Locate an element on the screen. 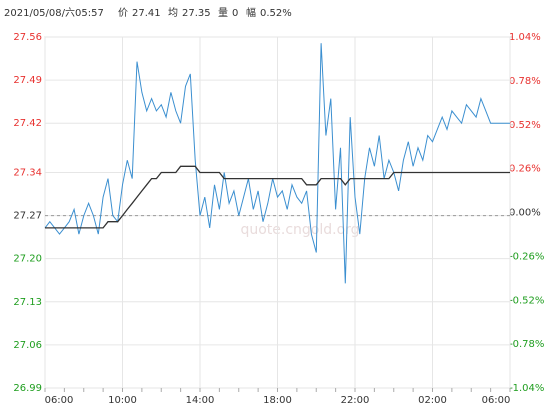 Image resolution: width=546 pixels, height=409 pixels. x-tick-label: 14:00 is located at coordinates (200, 400).